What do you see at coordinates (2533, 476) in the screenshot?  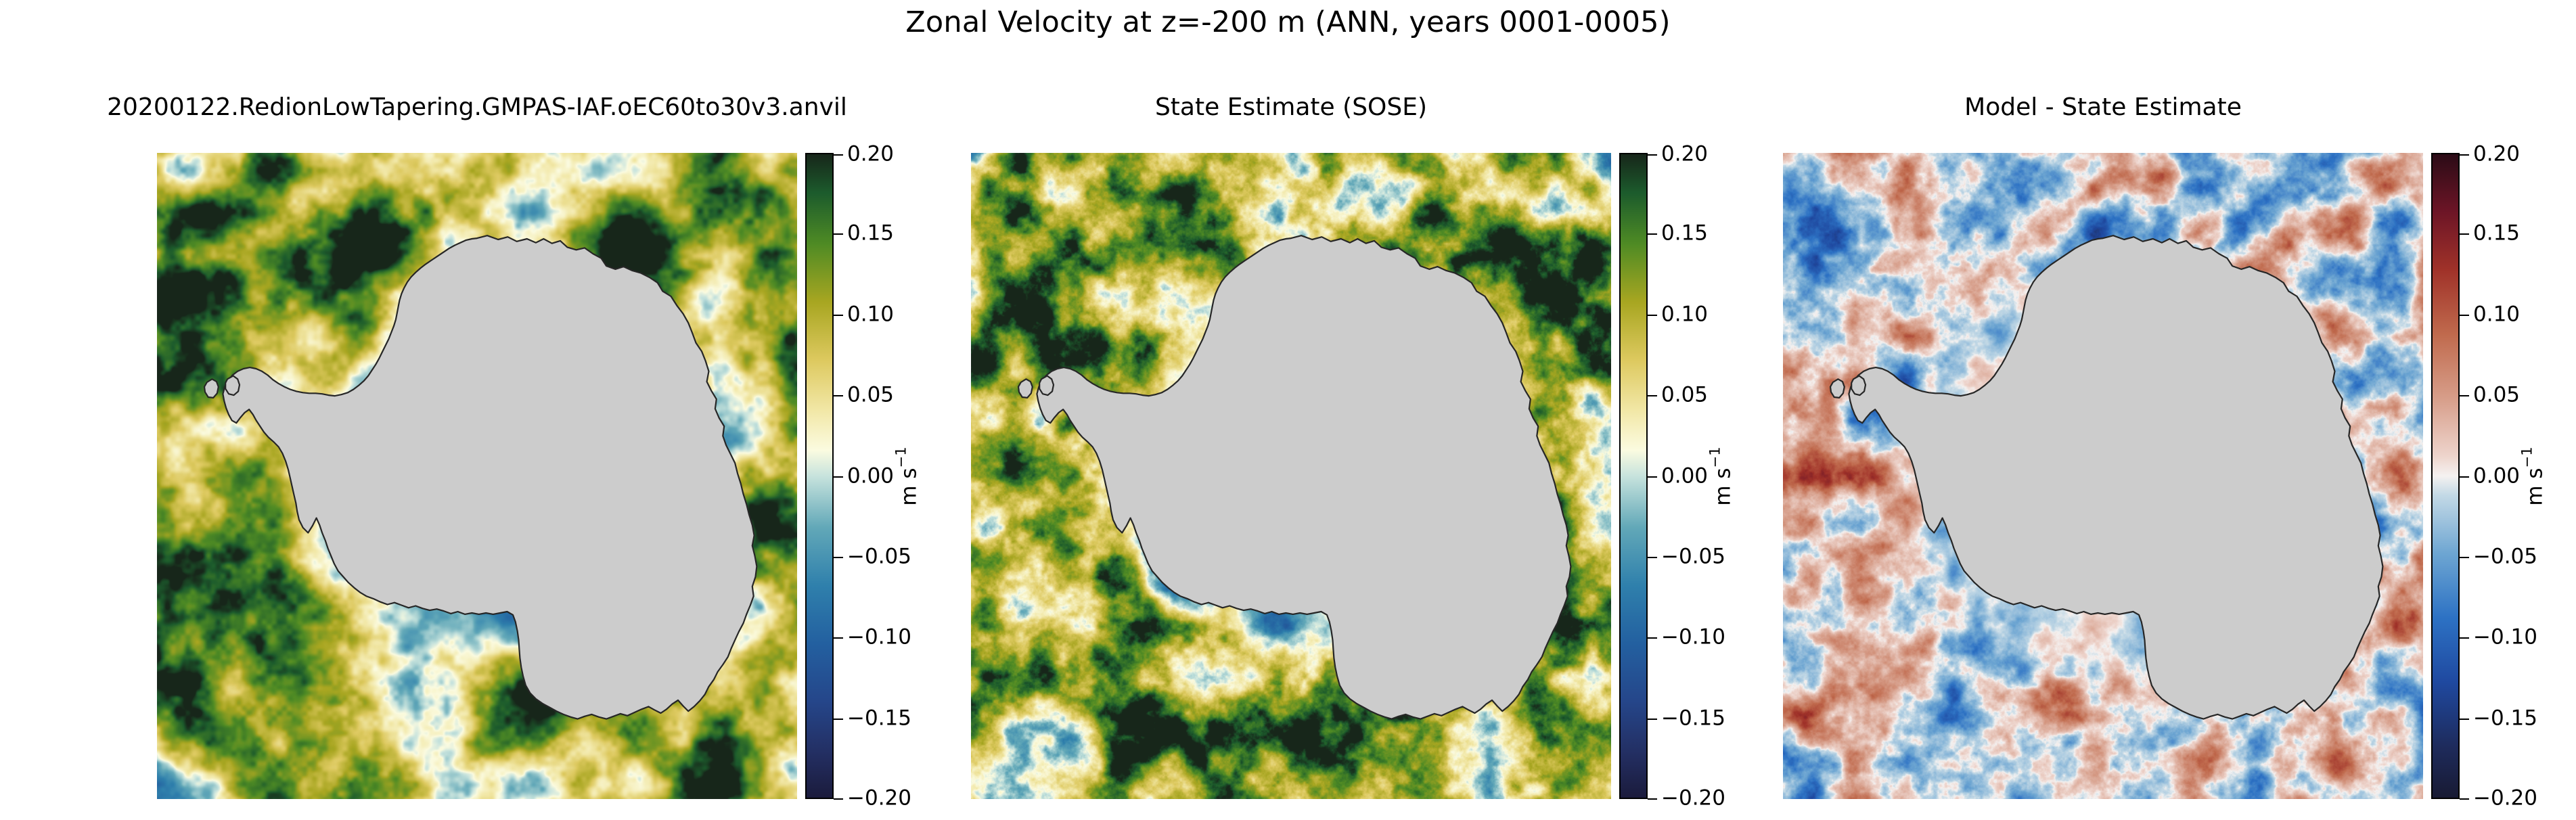 I see `colorbar-label-difference: m s−1` at bounding box center [2533, 476].